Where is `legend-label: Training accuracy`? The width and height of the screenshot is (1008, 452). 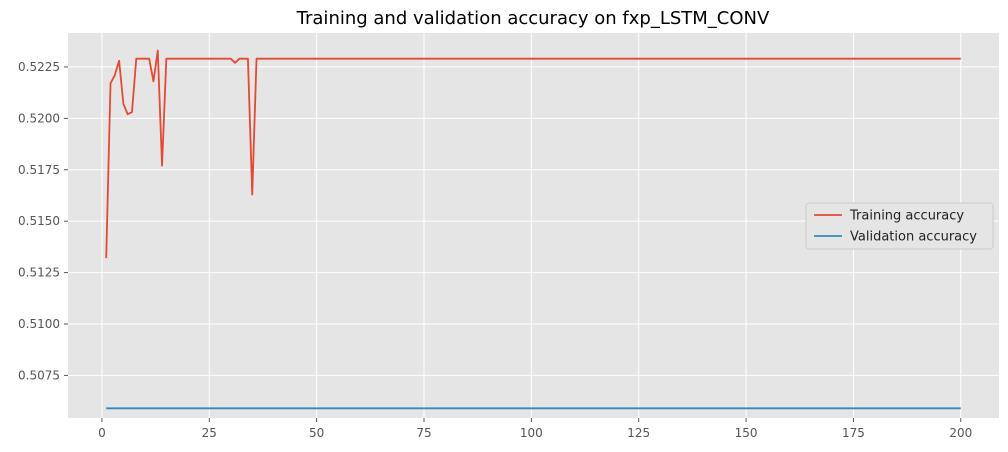 legend-label: Training accuracy is located at coordinates (906, 216).